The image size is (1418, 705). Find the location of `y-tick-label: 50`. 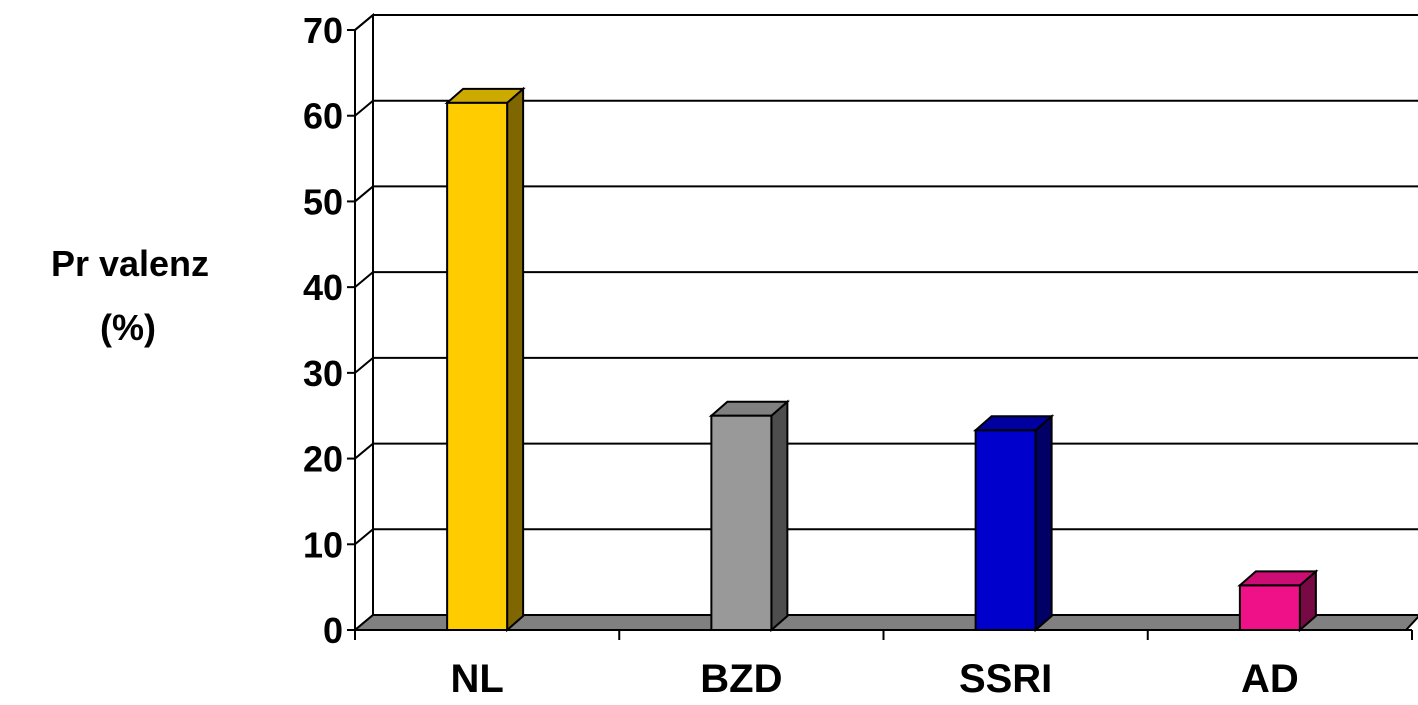

y-tick-label: 50 is located at coordinates (323, 201).